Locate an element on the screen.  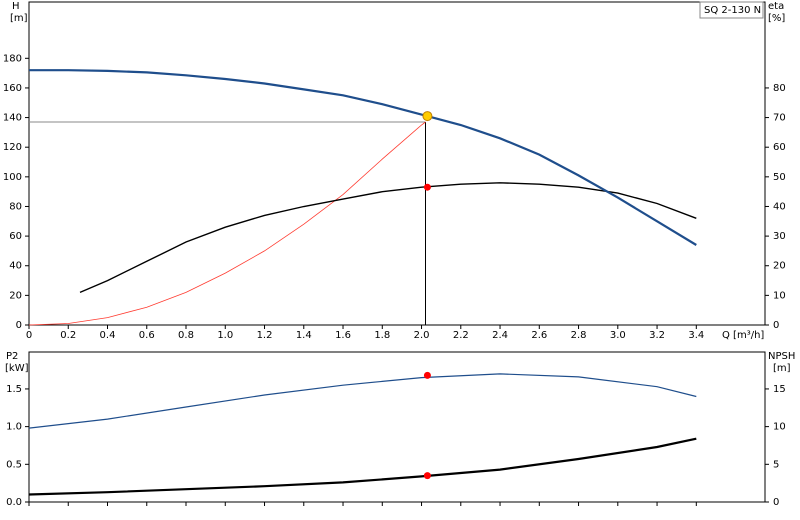
y-tick-label: 60 is located at coordinates (15, 236).